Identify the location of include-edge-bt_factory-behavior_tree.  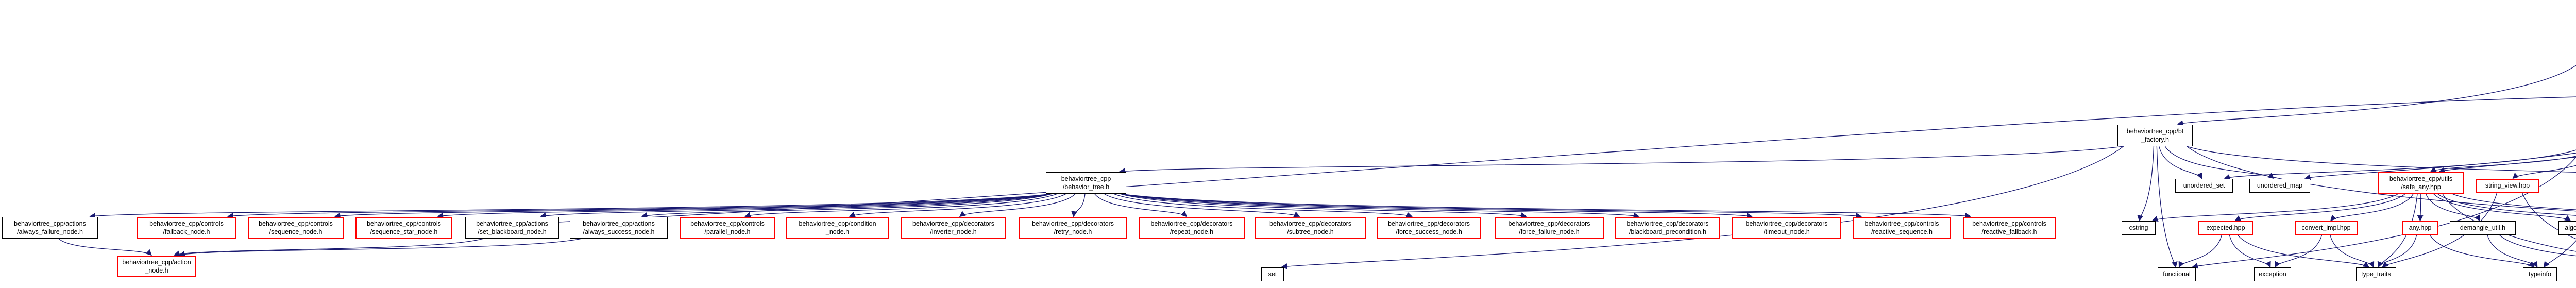
(1621, 160).